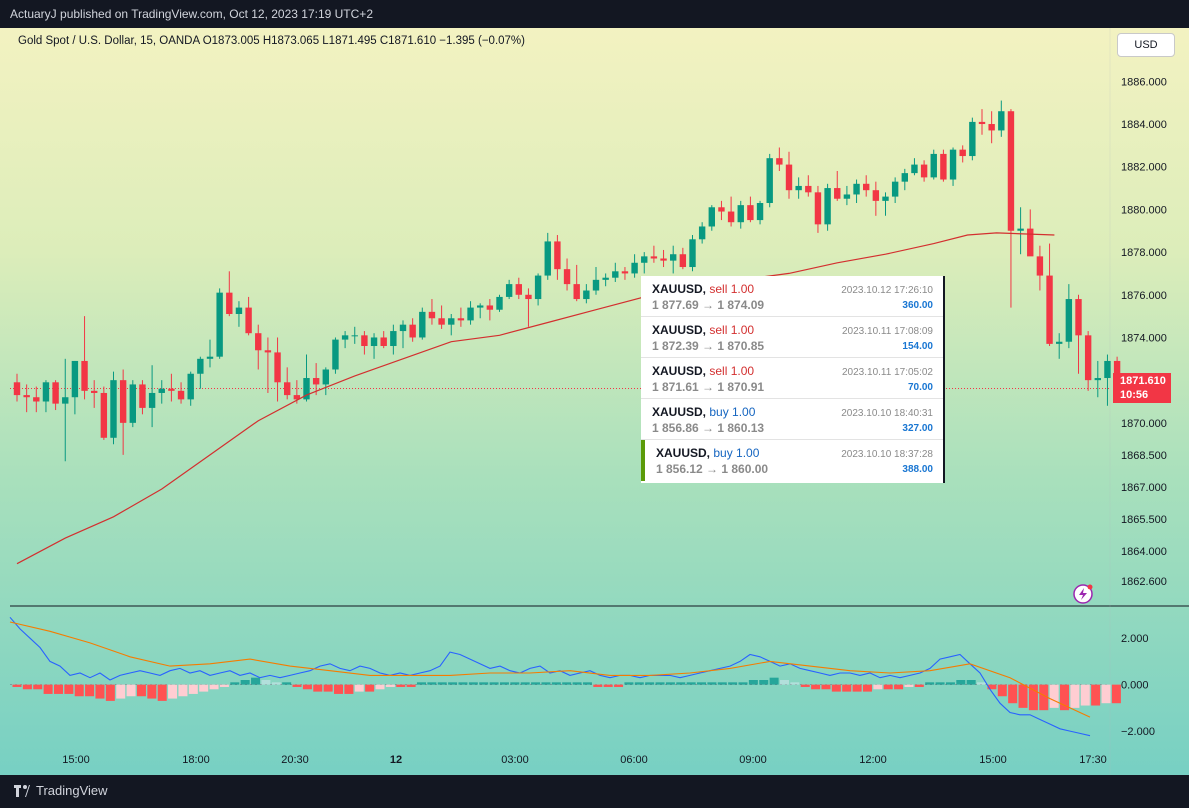  What do you see at coordinates (708, 346) in the screenshot?
I see `trade-prices: 1 872.39 → 1 870.85` at bounding box center [708, 346].